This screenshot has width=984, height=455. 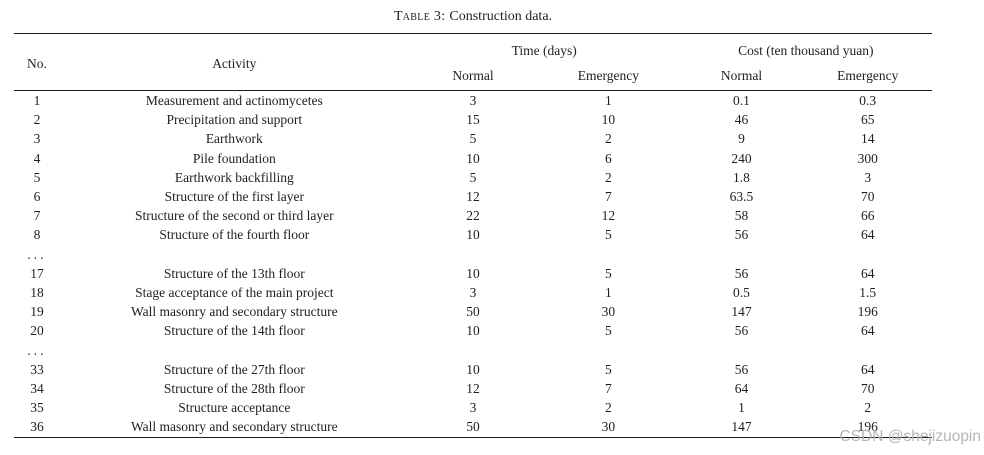 I want to click on cell-cost-emergency: 64, so click(x=867, y=235).